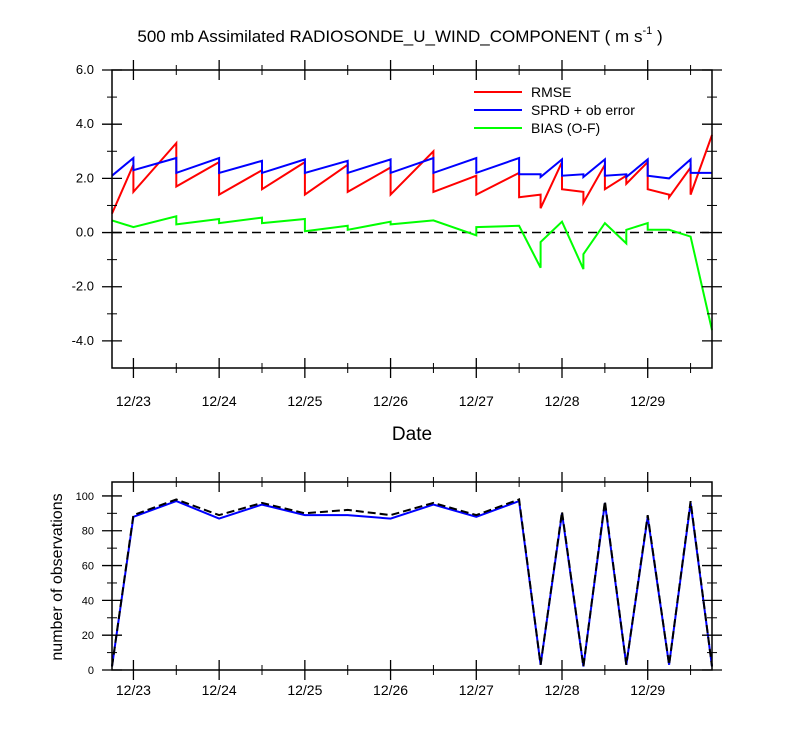 The height and width of the screenshot is (750, 800). I want to click on y-tick-label: 4.0, so click(85, 123).